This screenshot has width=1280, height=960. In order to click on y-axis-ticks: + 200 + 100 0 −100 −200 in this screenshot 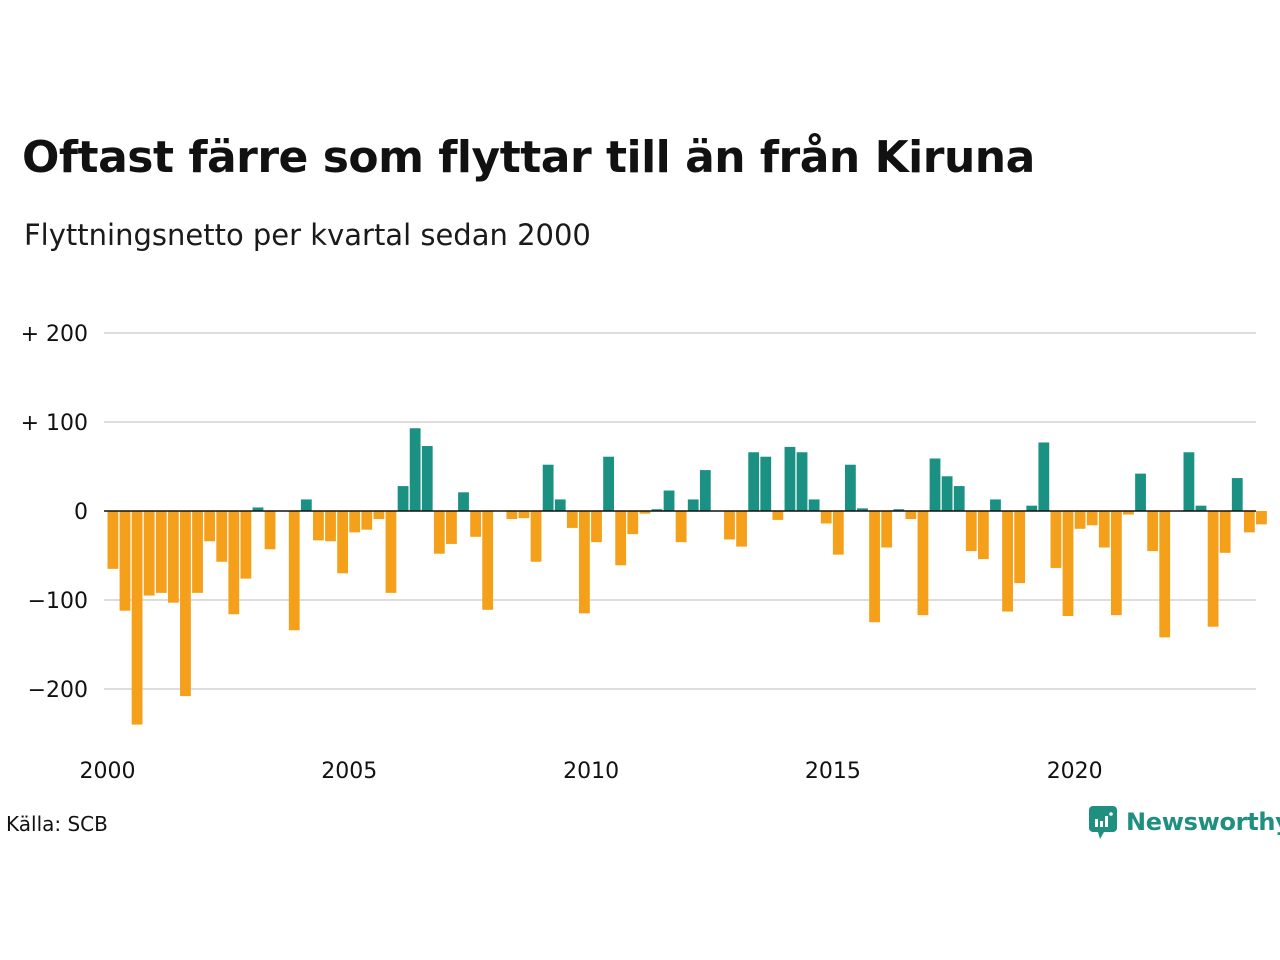, I will do `click(54, 512)`.